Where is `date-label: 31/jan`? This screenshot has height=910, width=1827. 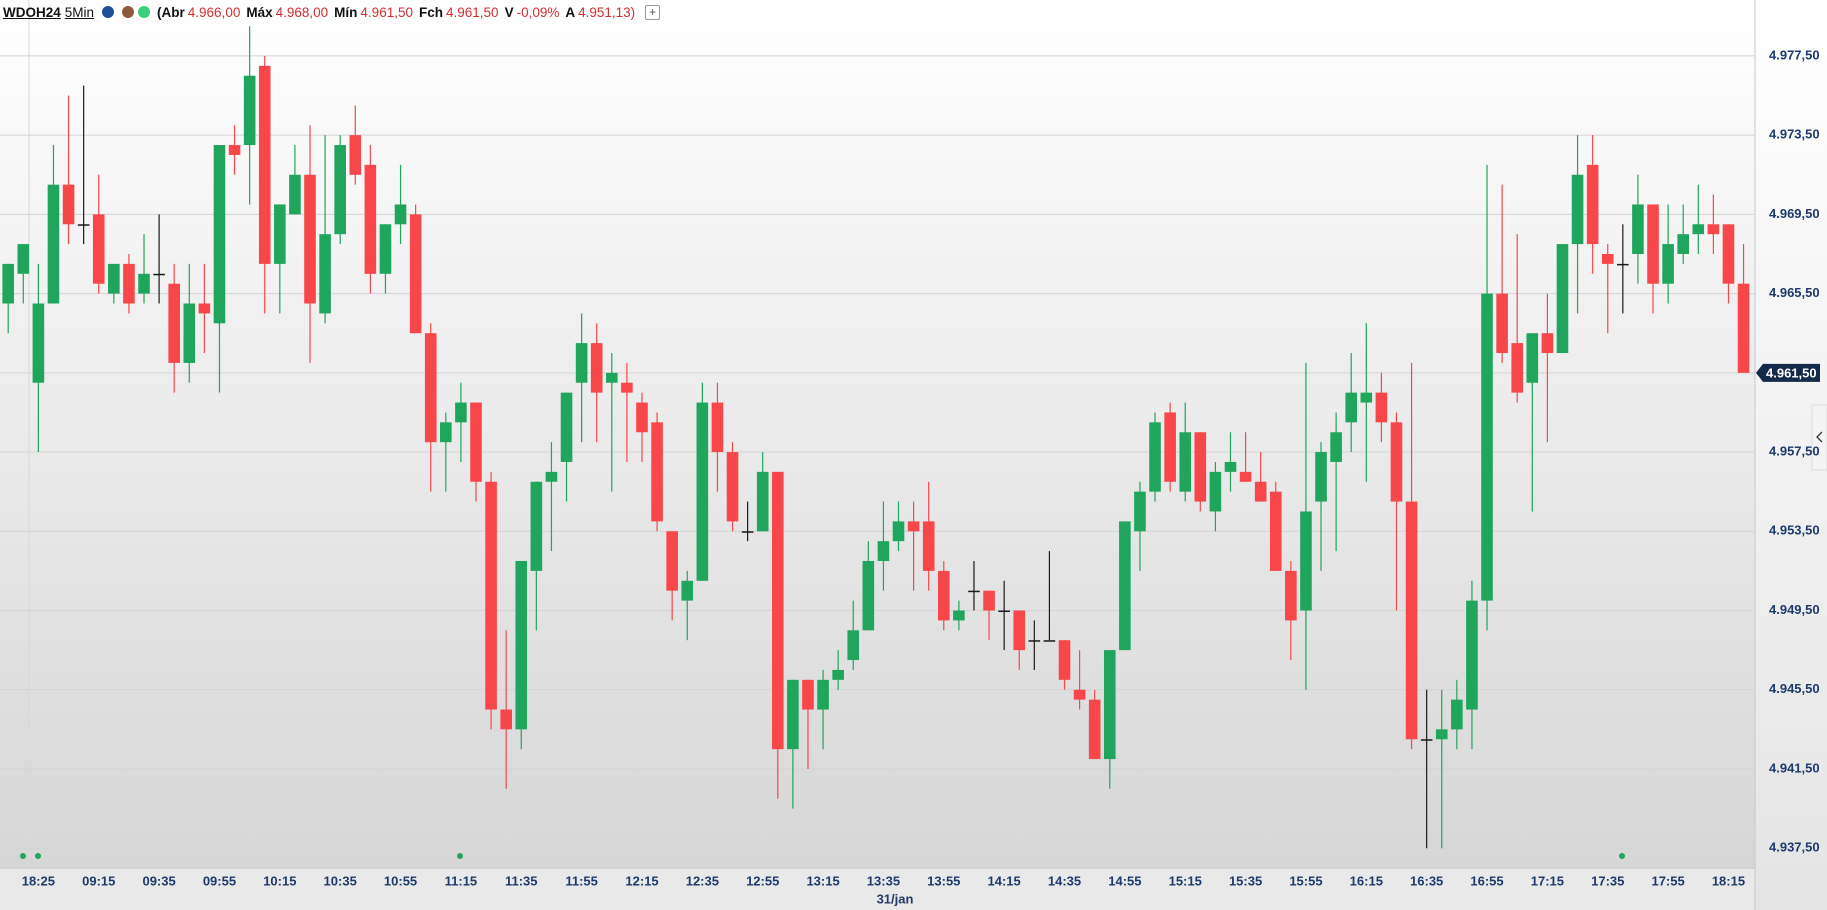 date-label: 31/jan is located at coordinates (895, 898).